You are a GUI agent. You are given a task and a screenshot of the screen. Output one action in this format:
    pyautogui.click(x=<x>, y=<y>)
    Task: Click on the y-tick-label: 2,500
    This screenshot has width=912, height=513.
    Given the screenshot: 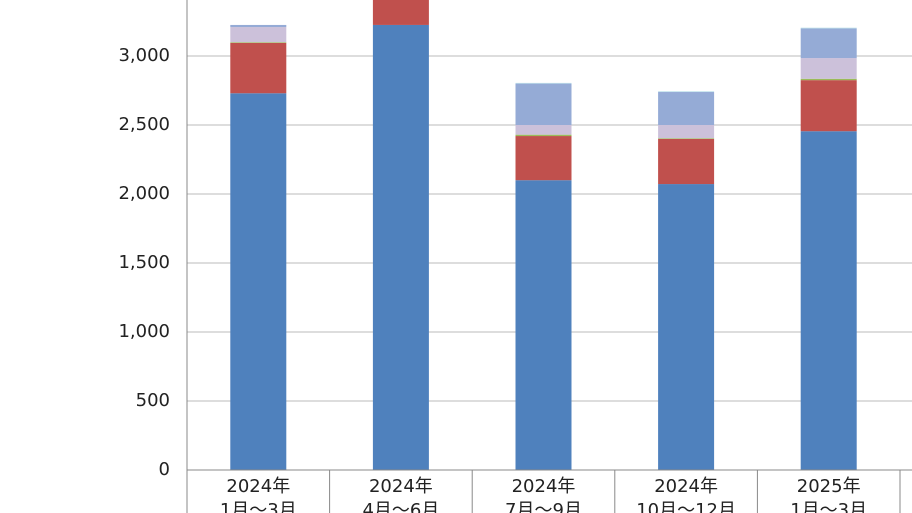 What is the action you would take?
    pyautogui.click(x=144, y=124)
    